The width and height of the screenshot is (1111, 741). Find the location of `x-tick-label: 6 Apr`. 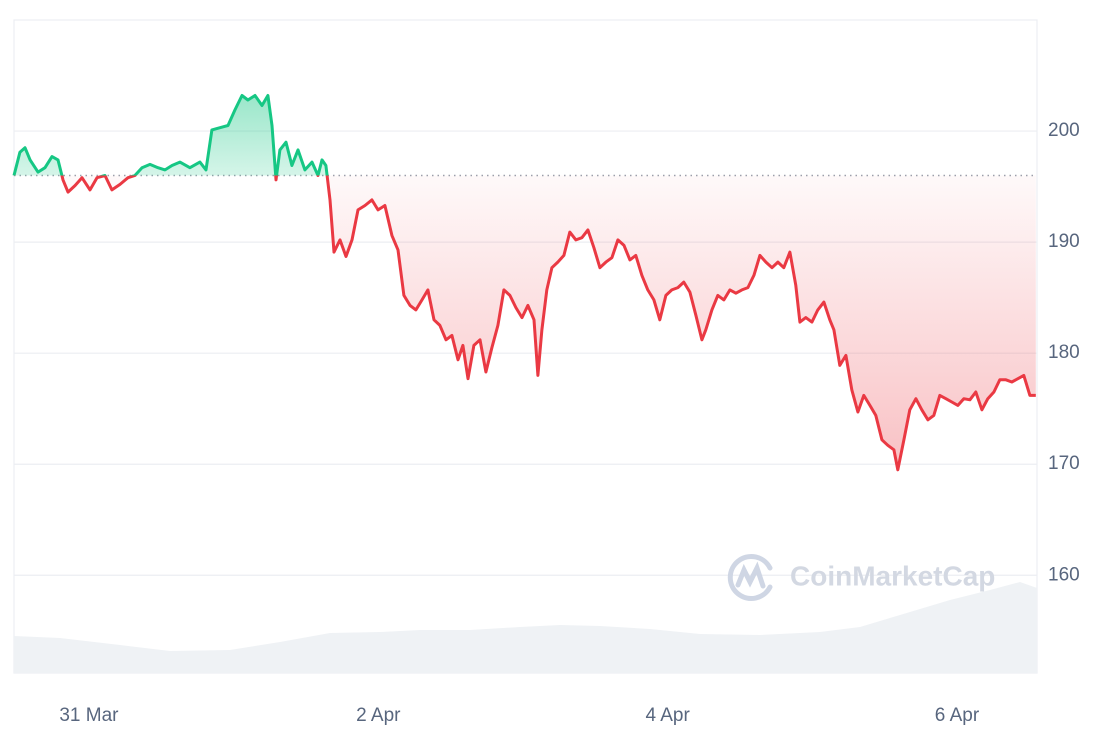

x-tick-label: 6 Apr is located at coordinates (957, 715).